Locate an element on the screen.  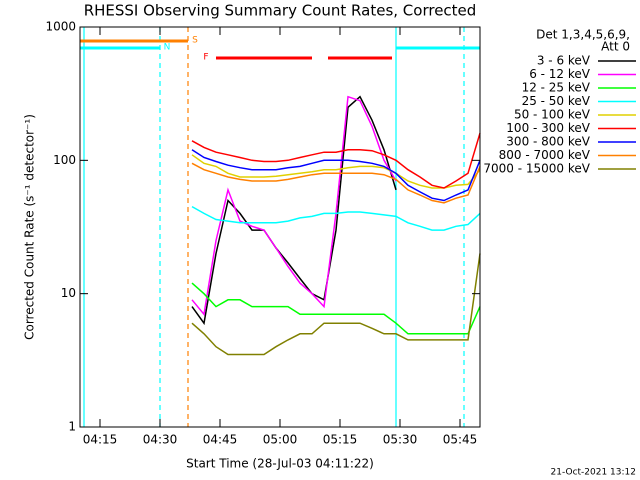
legend-label: 300 - 800 keV is located at coordinates (548, 142).